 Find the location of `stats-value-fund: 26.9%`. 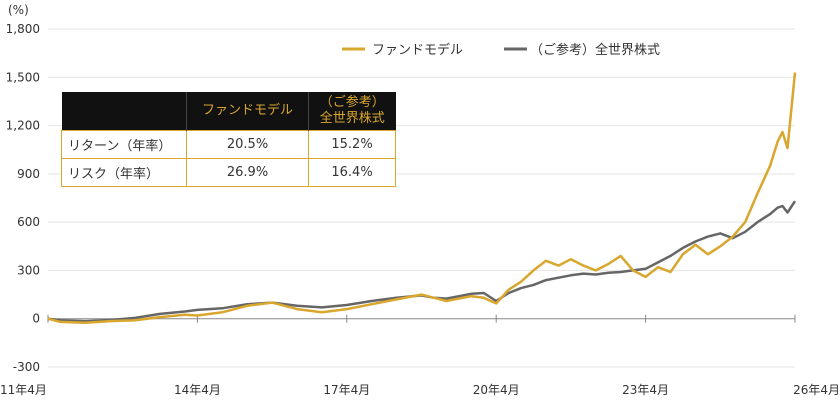

stats-value-fund: 26.9% is located at coordinates (247, 172).